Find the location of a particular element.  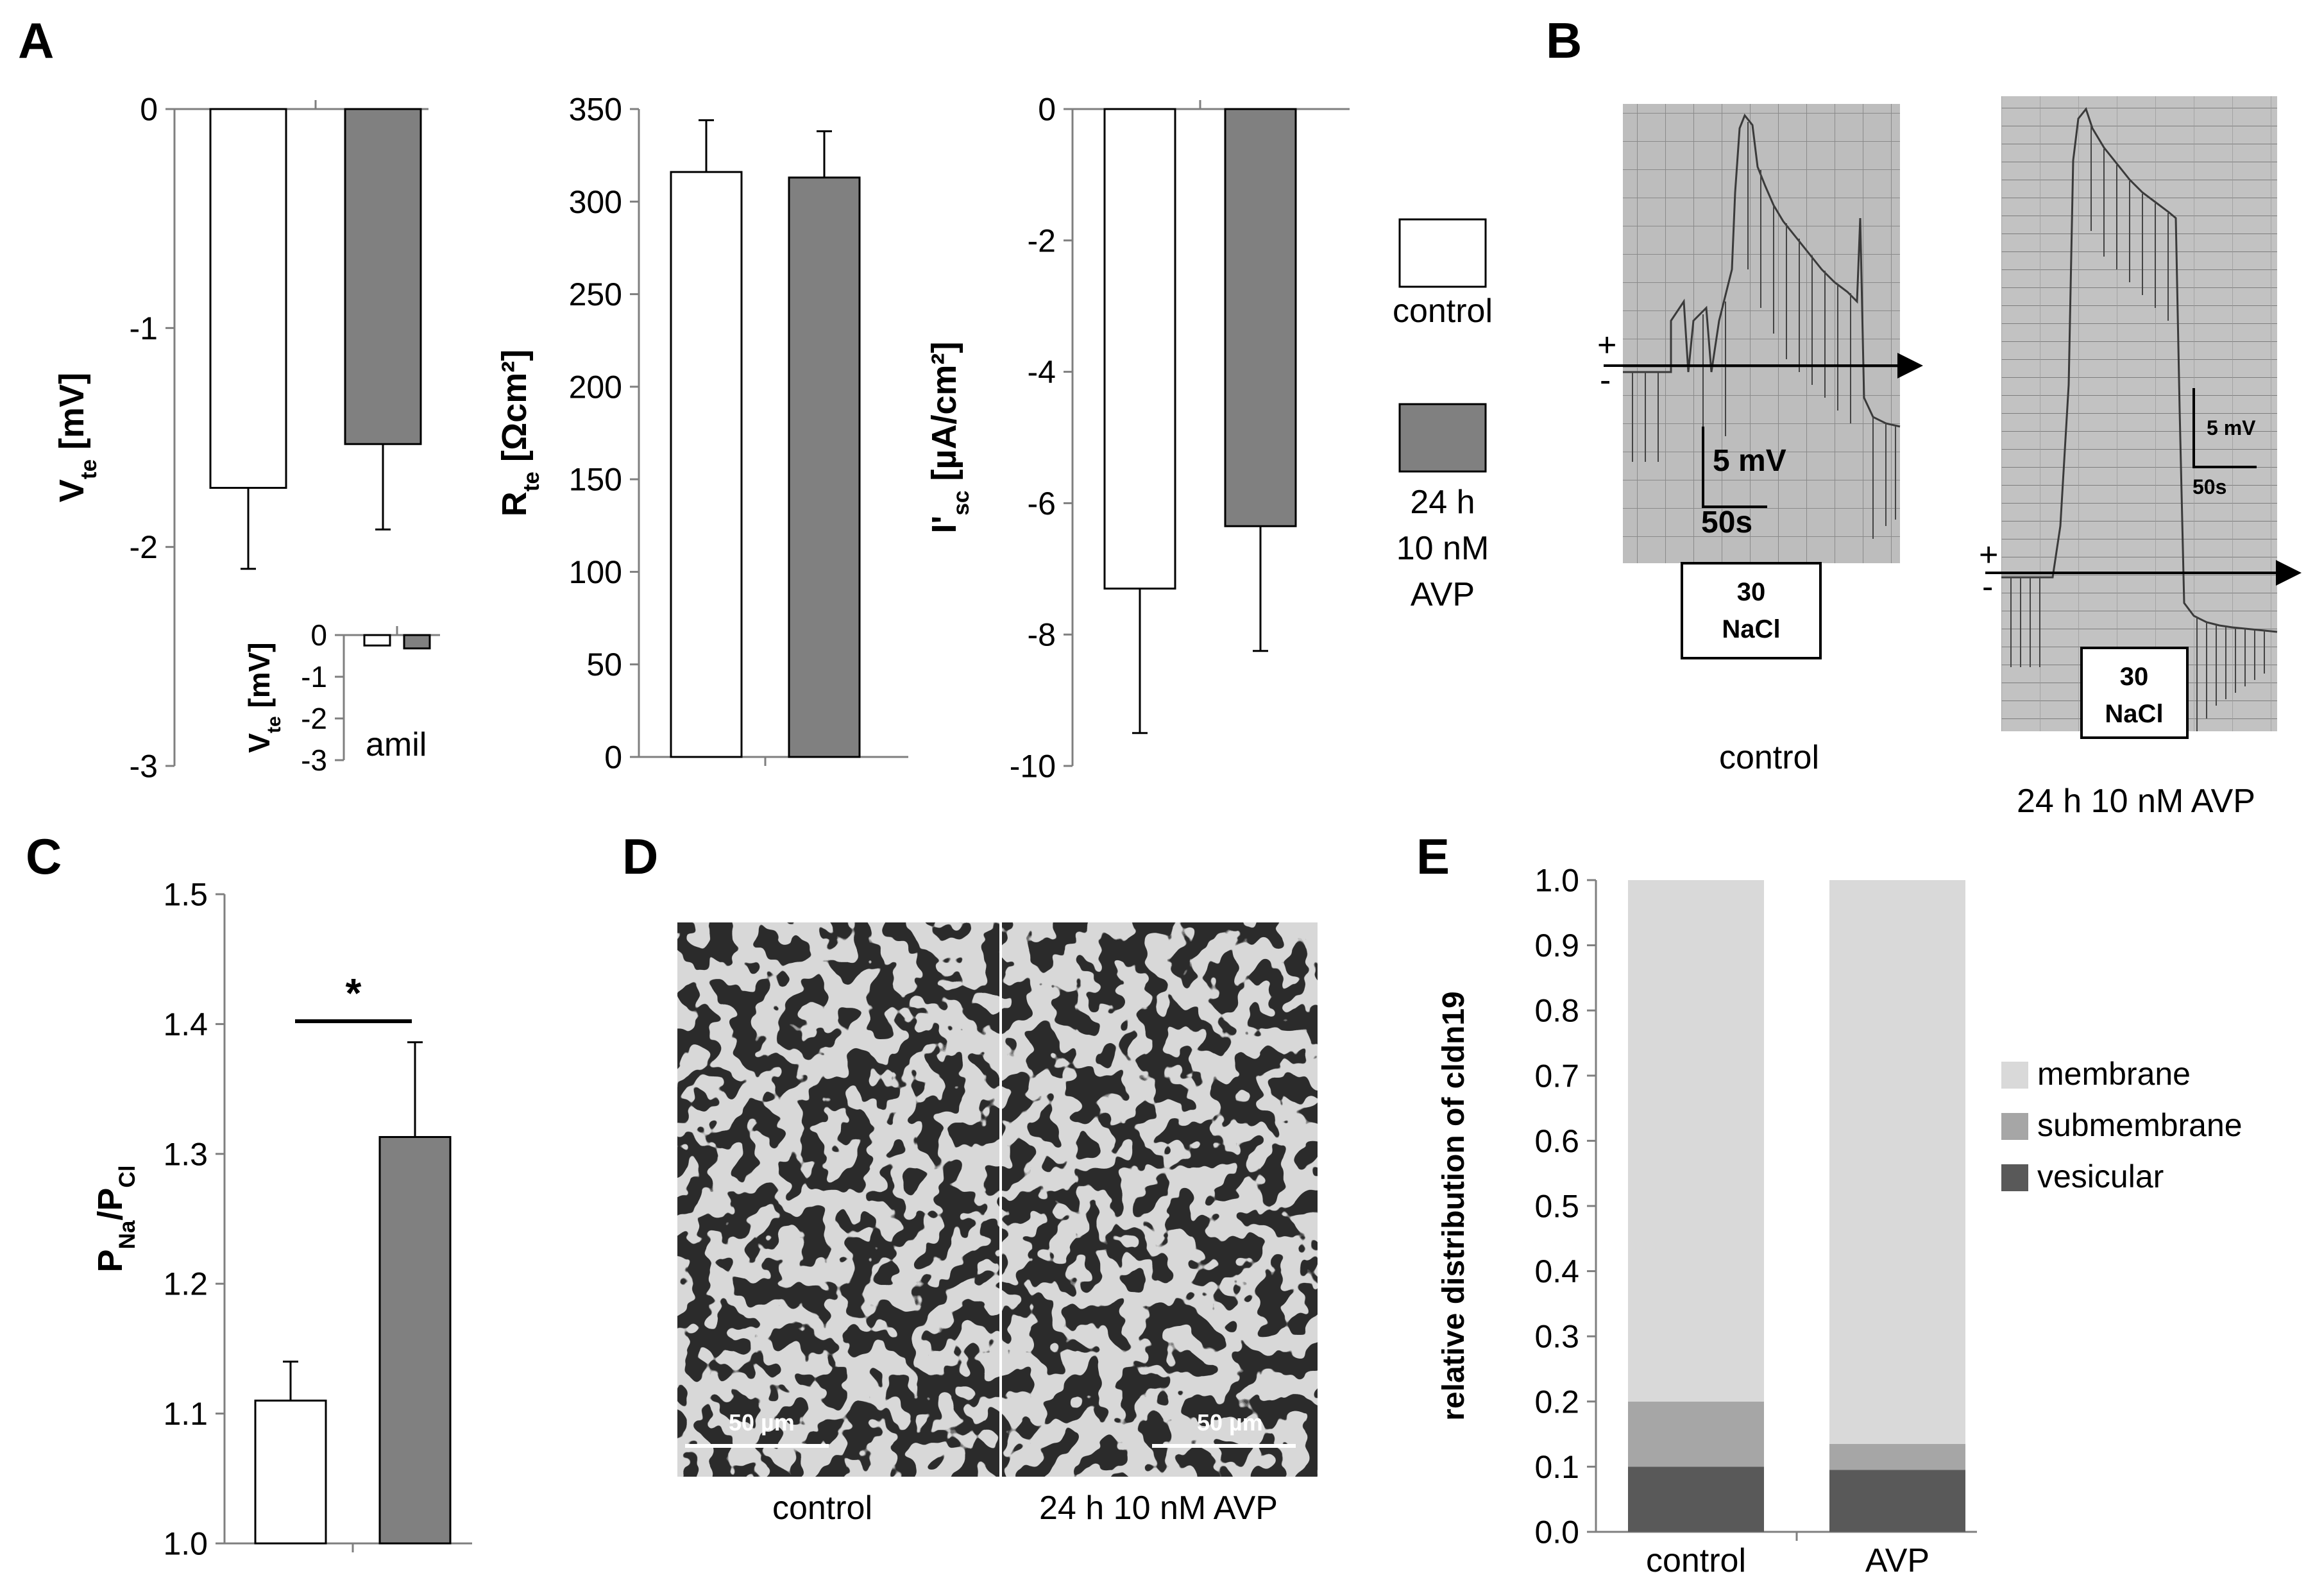

stimulus-label-avp-1: 30 is located at coordinates (2134, 677).